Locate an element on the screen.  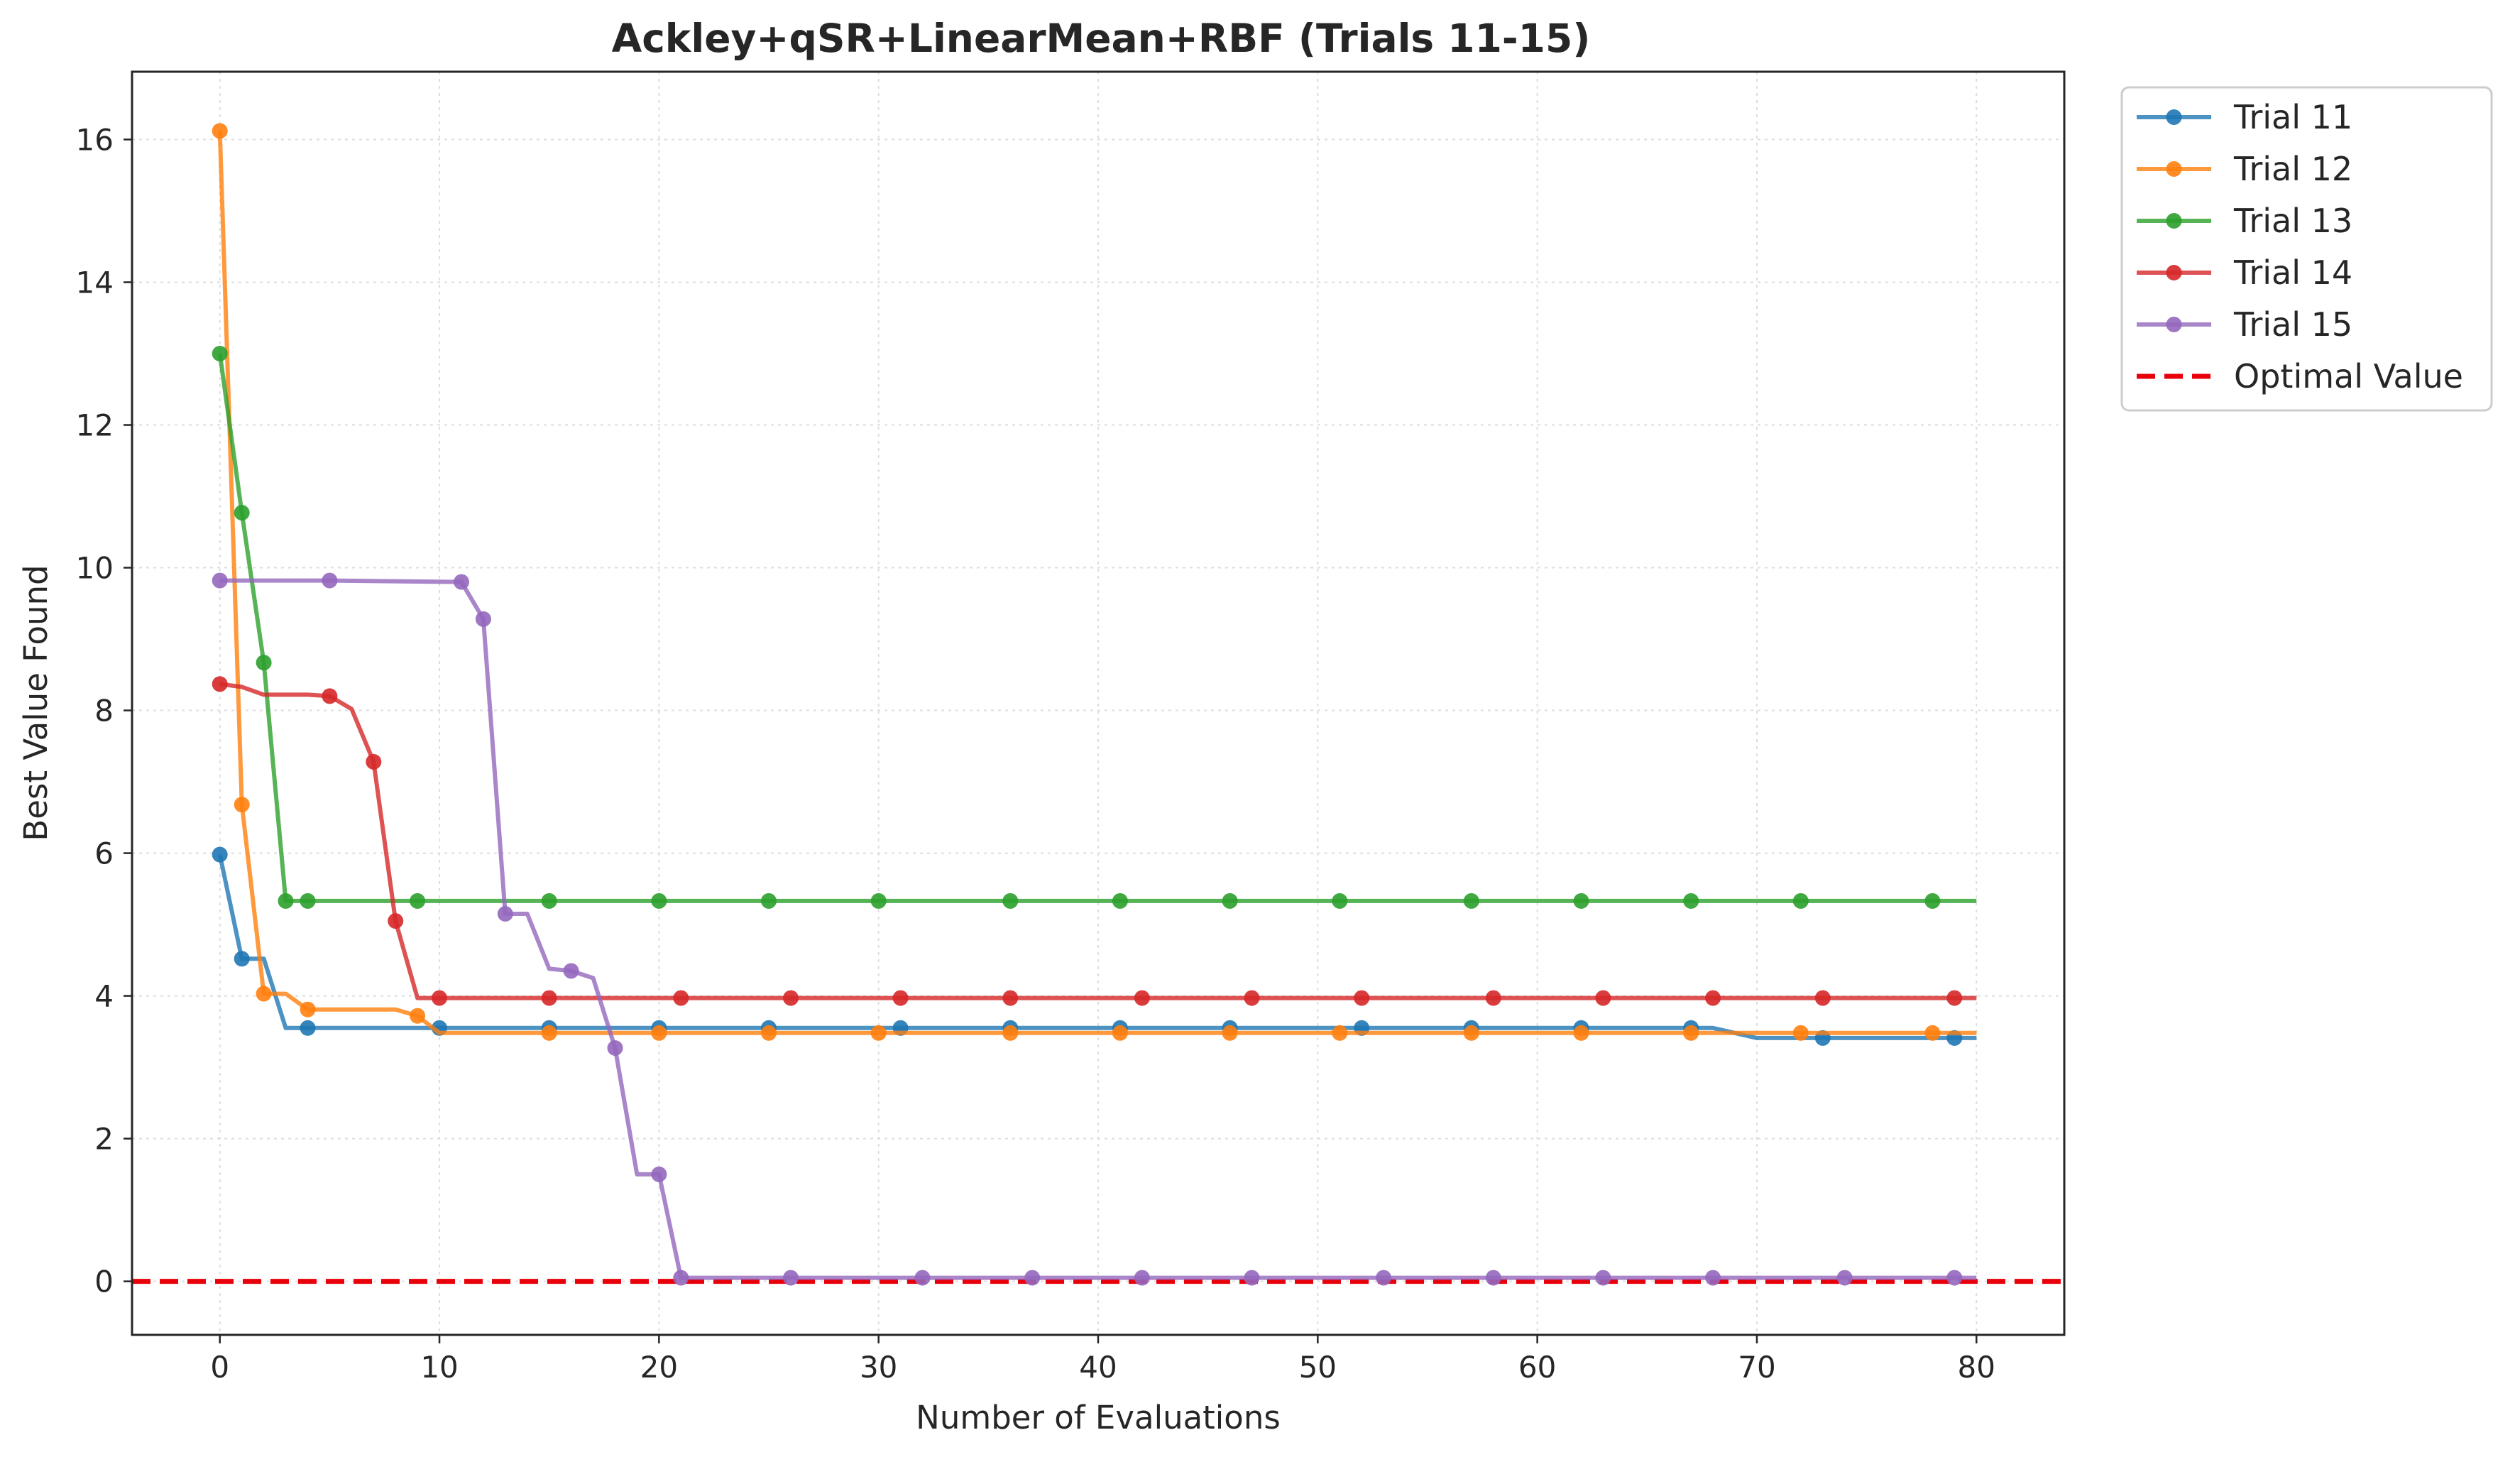
legend-item-optimal-value: Optimal Value is located at coordinates (2300, 376).